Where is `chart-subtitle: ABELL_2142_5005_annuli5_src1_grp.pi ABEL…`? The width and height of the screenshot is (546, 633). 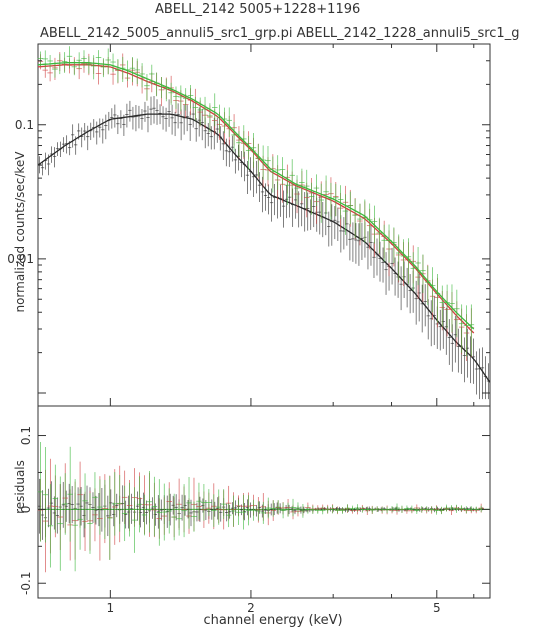
chart-subtitle: ABELL_2142_5005_annuli5_src1_grp.pi ABEL… is located at coordinates (280, 33).